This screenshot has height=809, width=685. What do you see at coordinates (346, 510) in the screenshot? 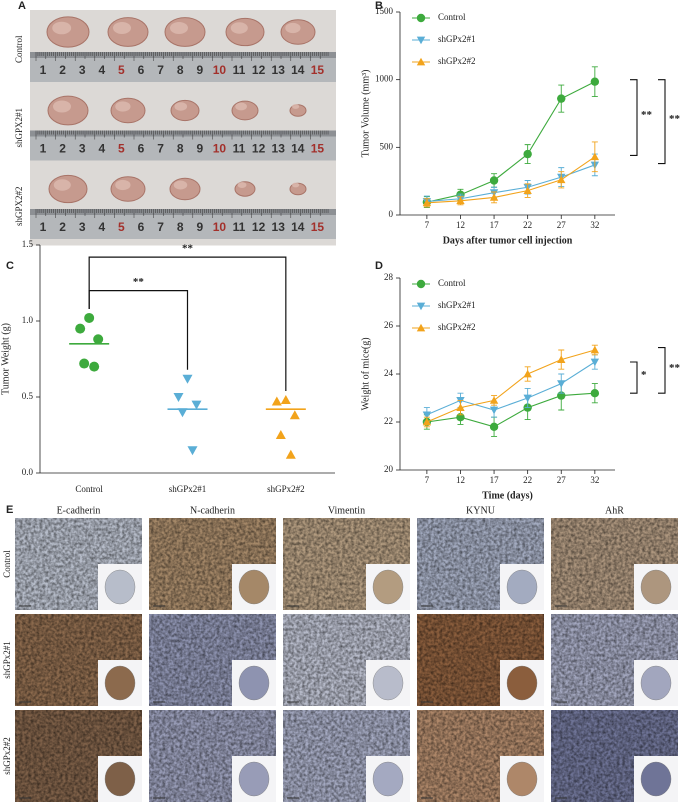
I see `column-label: Vimentin` at bounding box center [346, 510].